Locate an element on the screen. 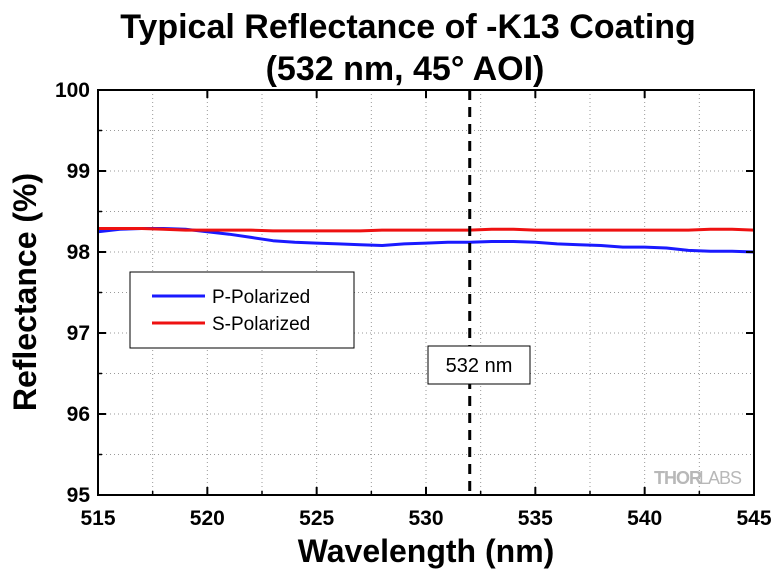 The width and height of the screenshot is (780, 572). y-axis-title: Reflectance (%) is located at coordinates (25, 292).